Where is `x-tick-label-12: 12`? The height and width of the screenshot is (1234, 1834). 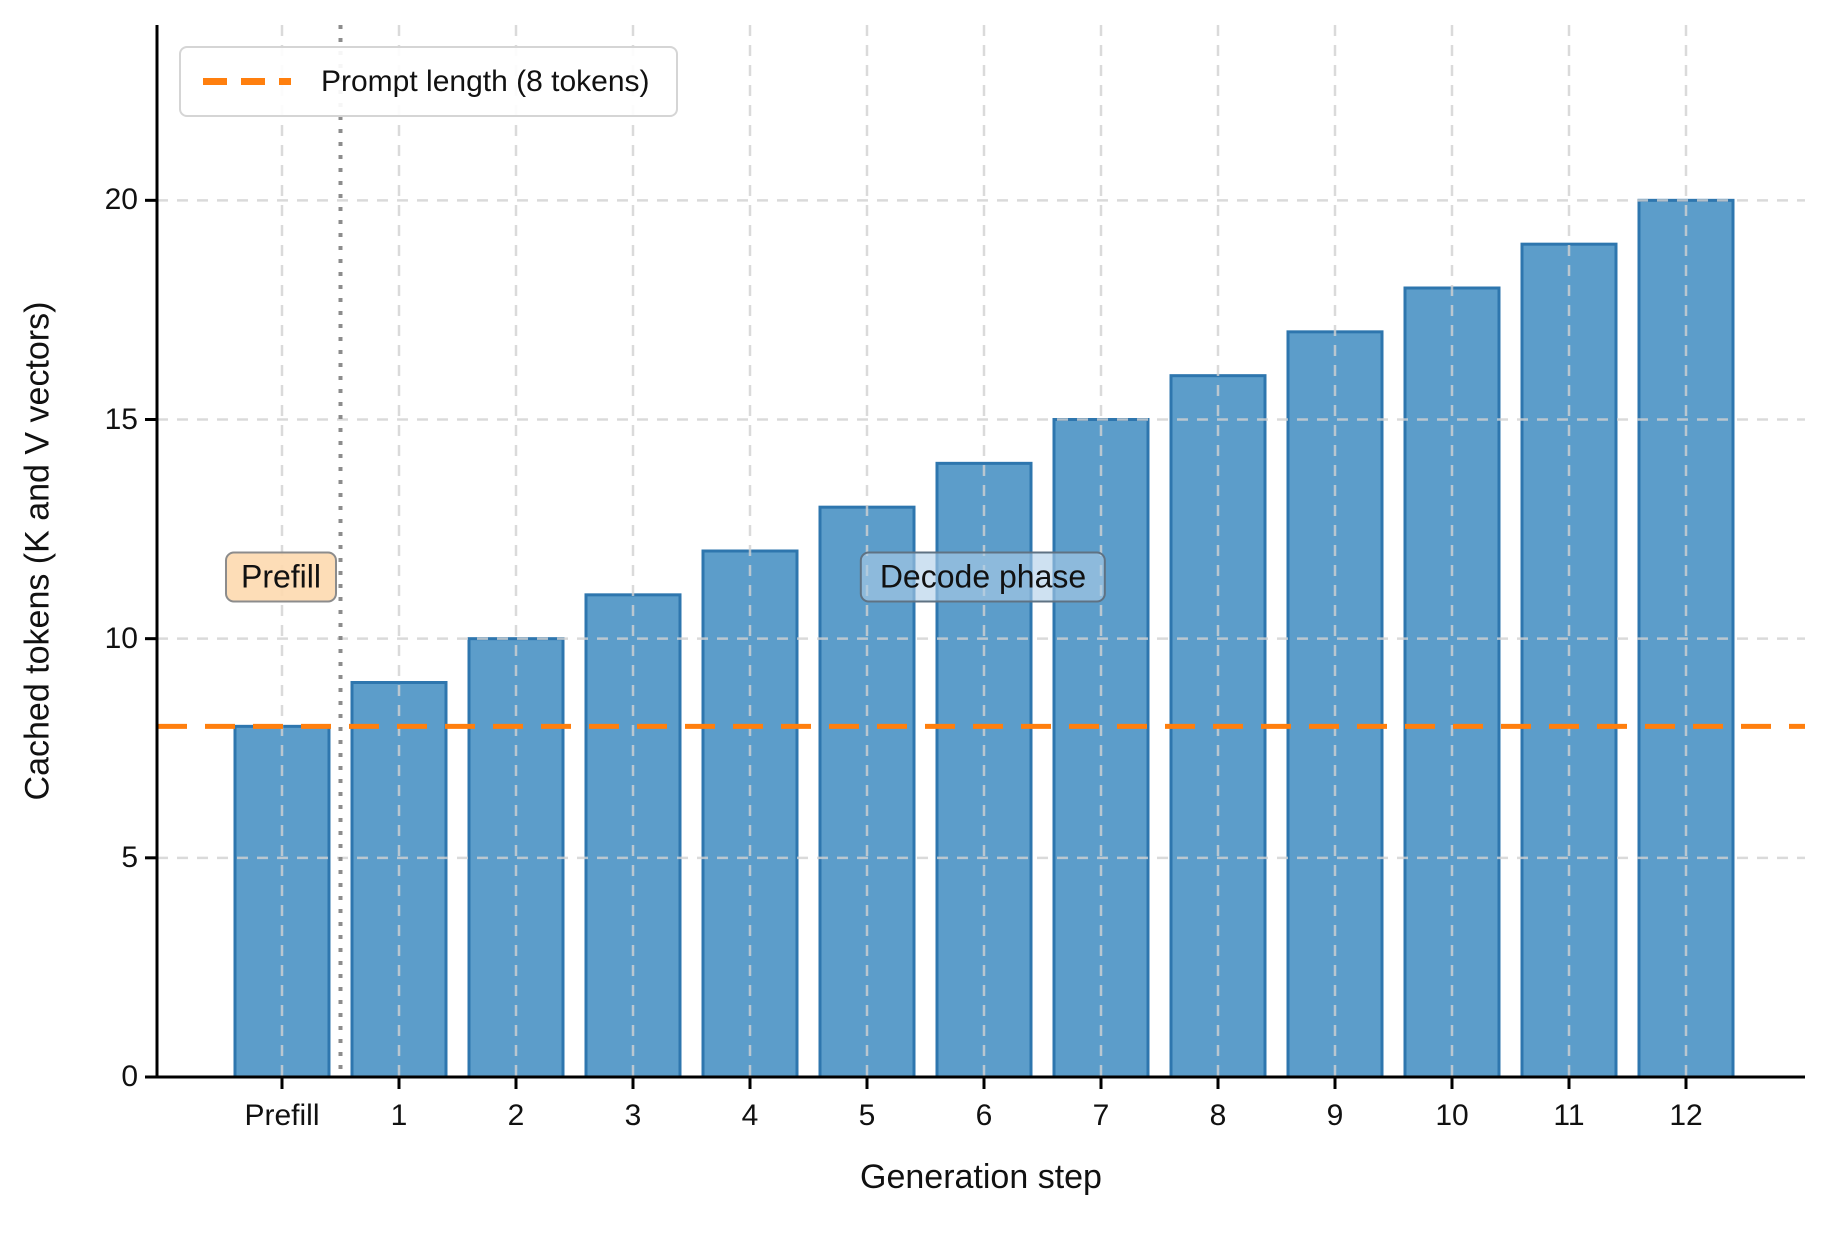
x-tick-label-12: 12 is located at coordinates (1686, 1115).